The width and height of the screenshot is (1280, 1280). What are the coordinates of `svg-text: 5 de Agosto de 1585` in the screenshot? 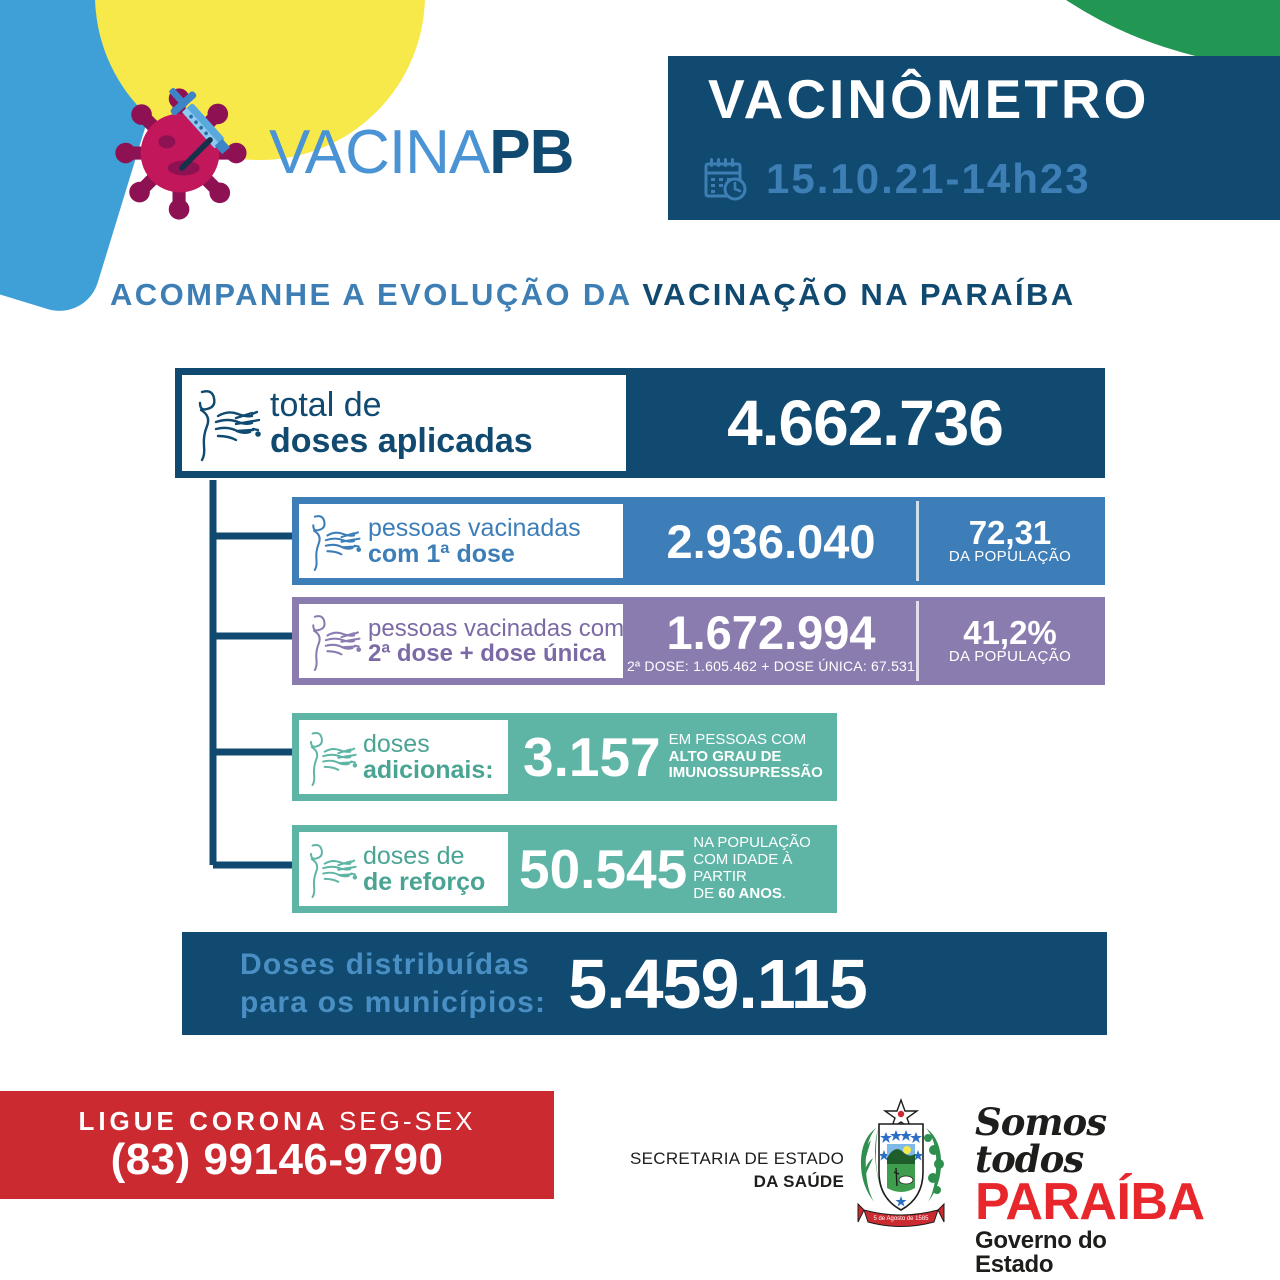 It's located at (901, 1219).